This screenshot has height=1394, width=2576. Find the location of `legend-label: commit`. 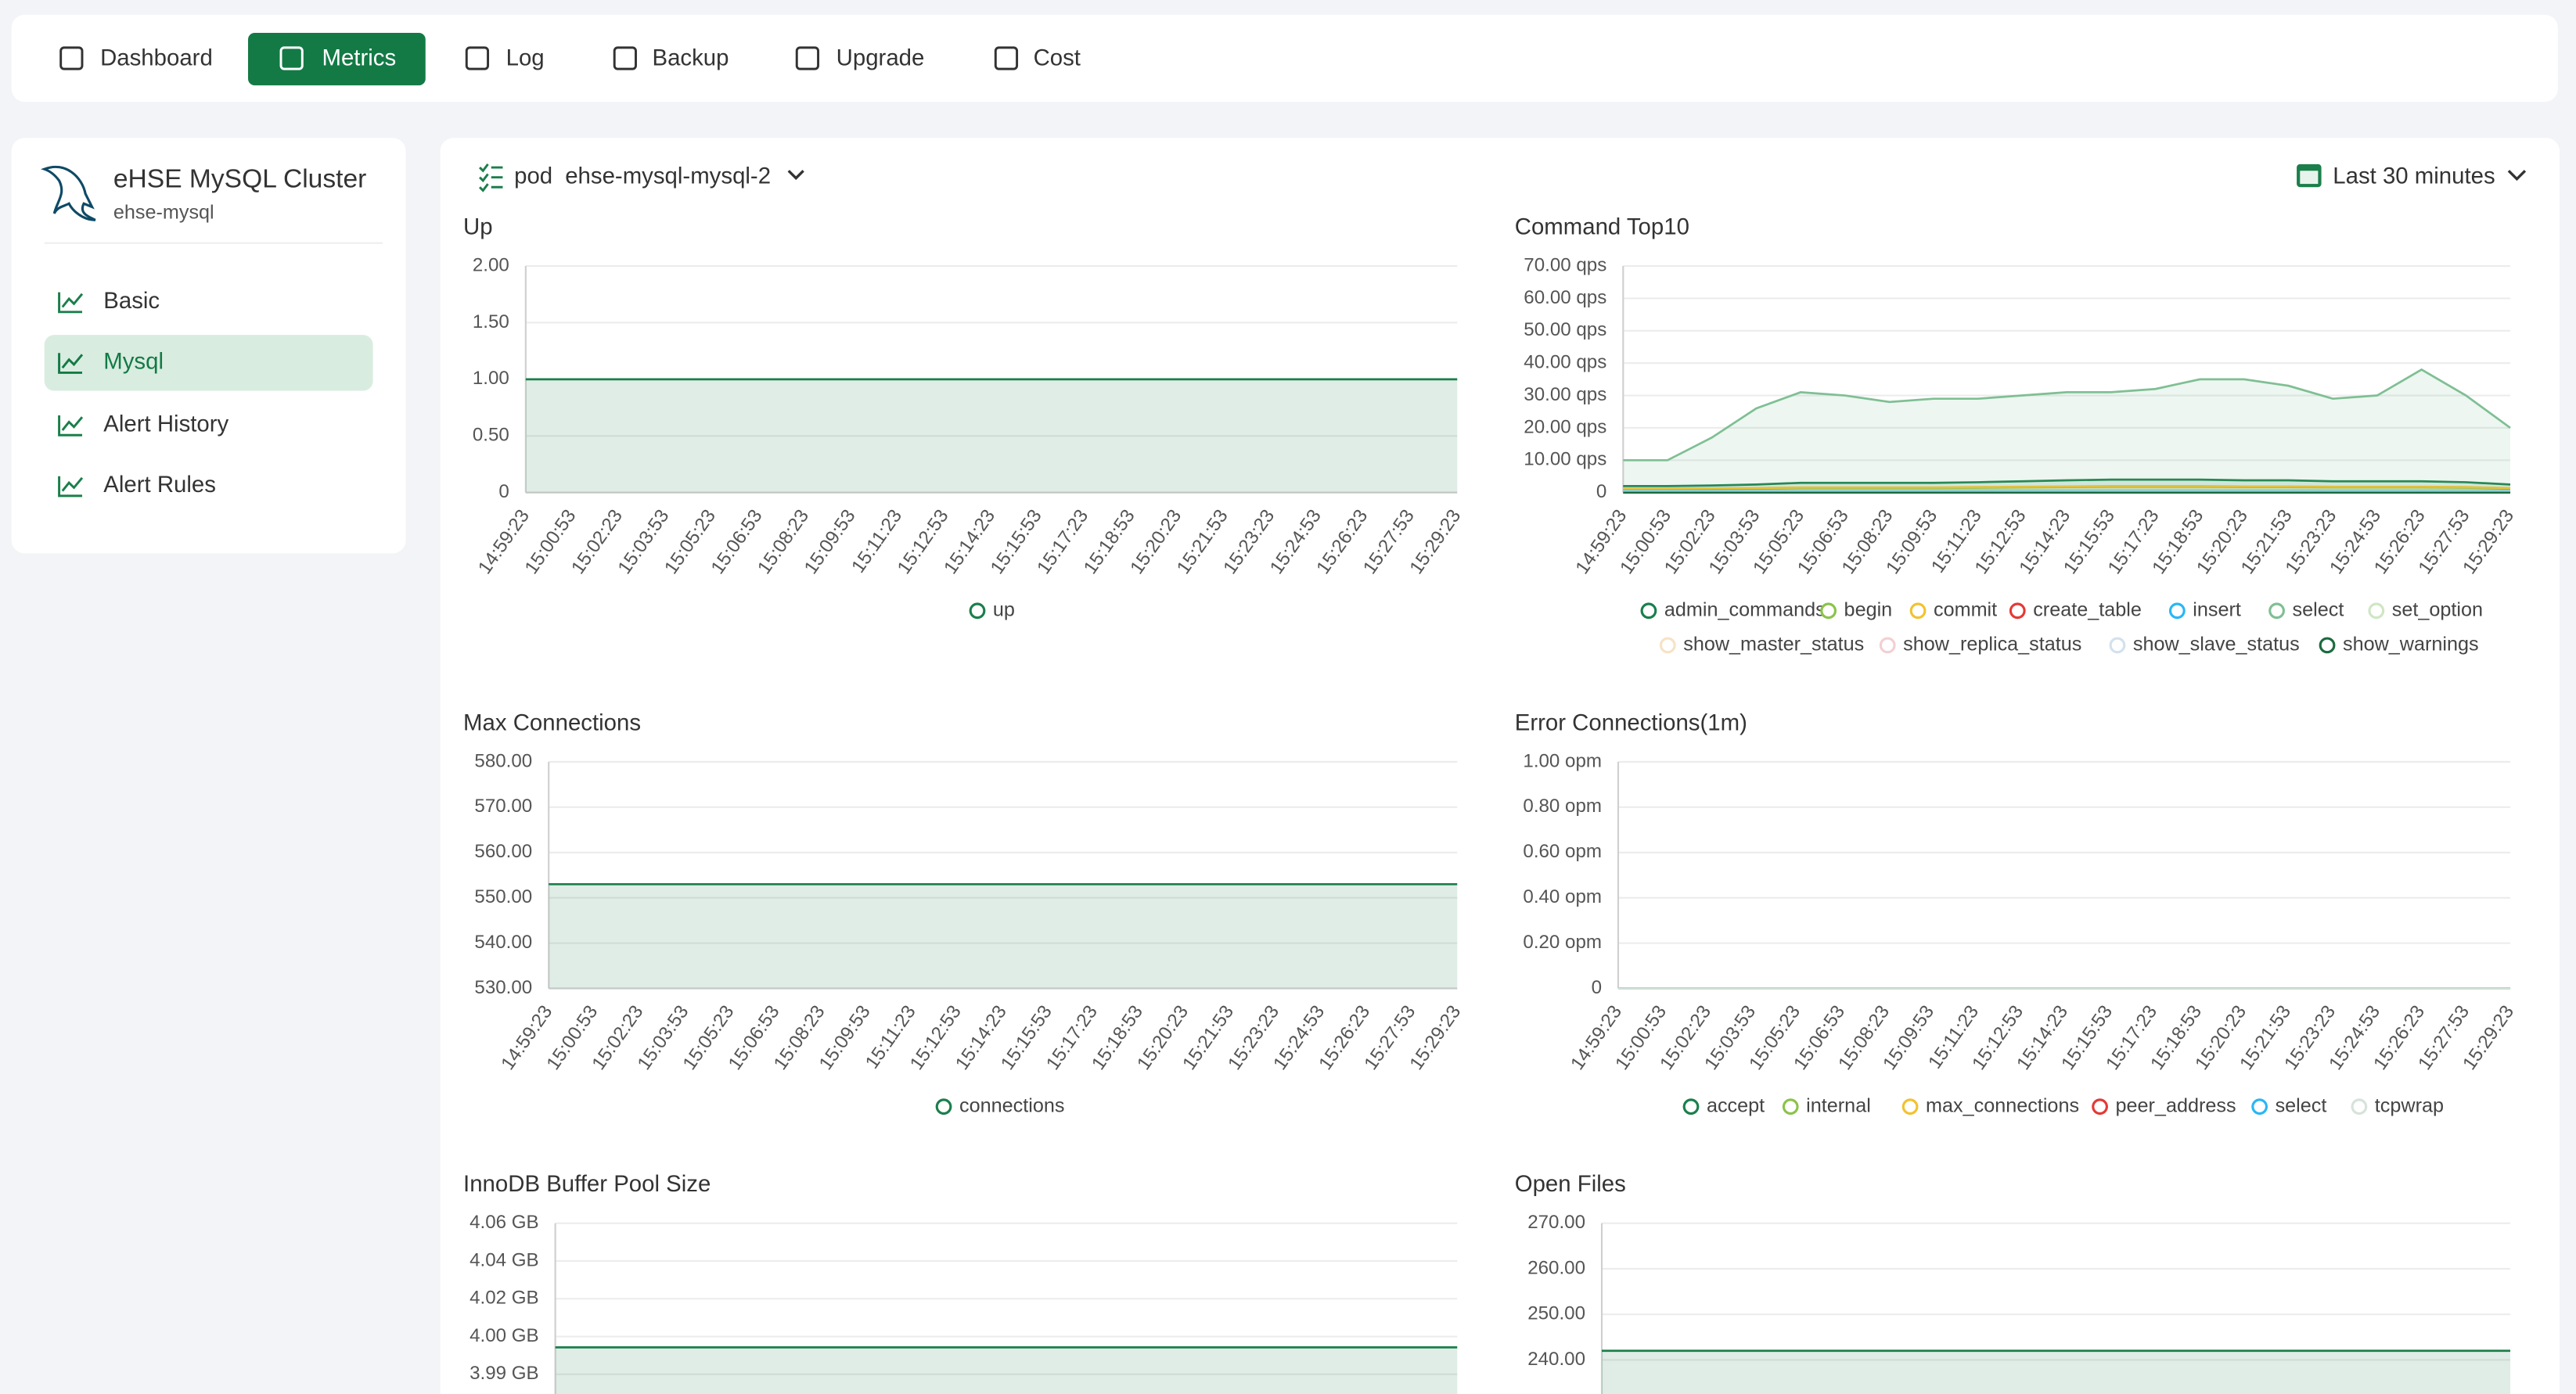

legend-label: commit is located at coordinates (1966, 609).